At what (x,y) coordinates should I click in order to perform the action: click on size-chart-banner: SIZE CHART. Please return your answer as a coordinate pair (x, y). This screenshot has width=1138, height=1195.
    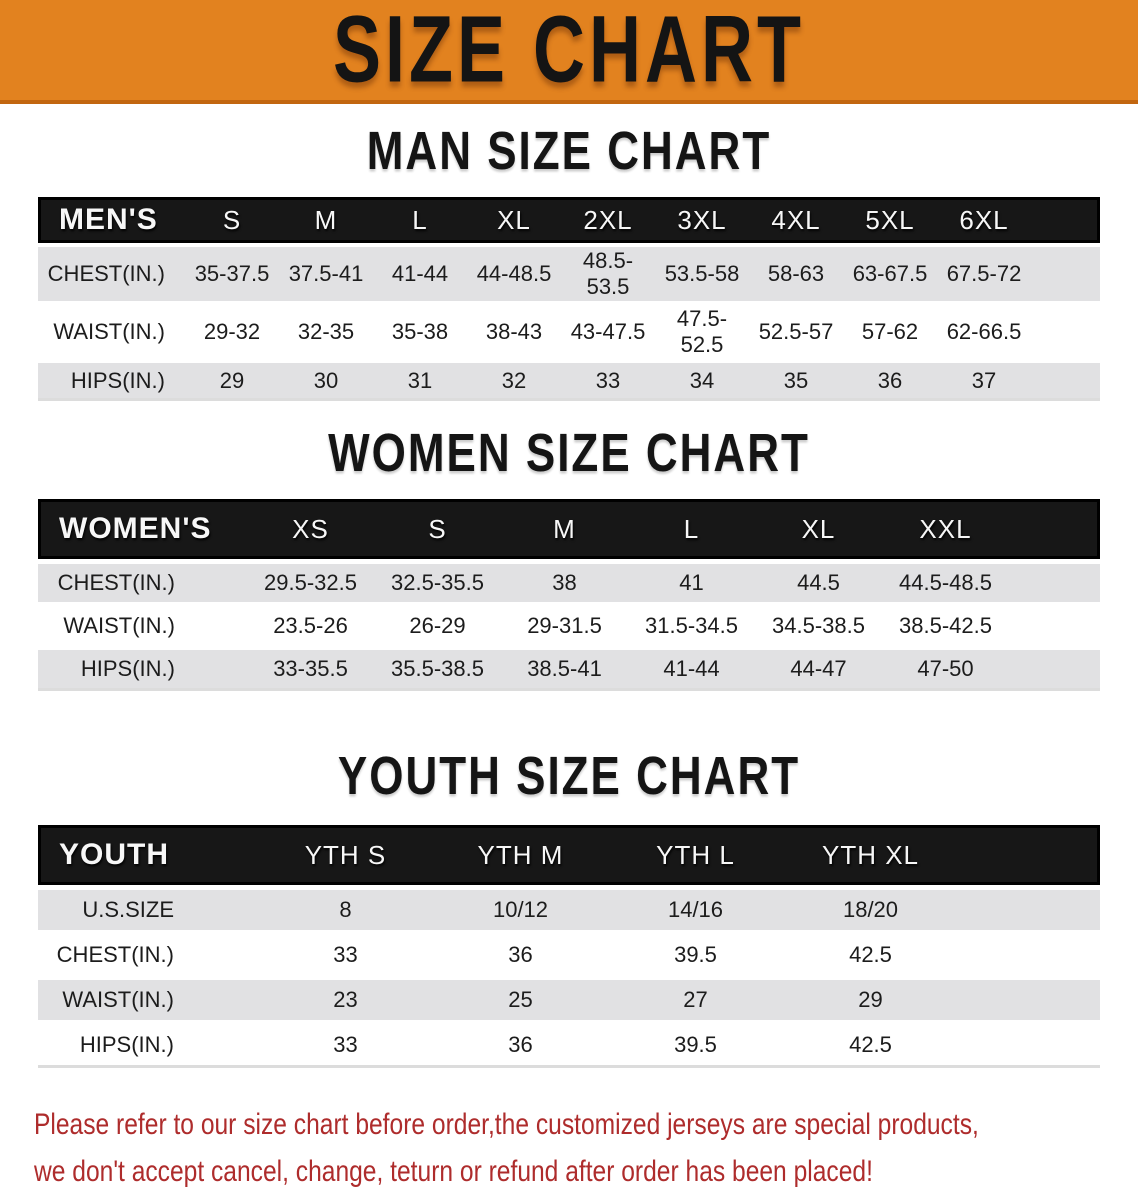
    Looking at the image, I should click on (569, 52).